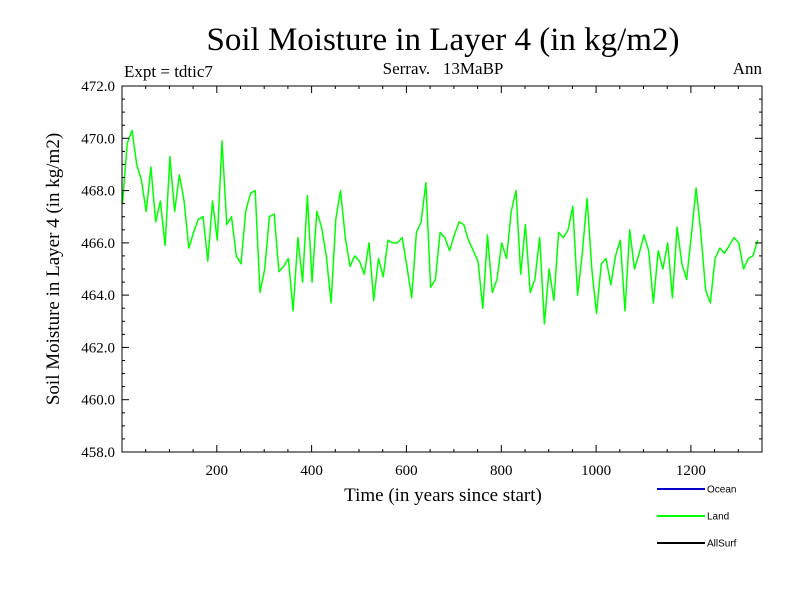 The height and width of the screenshot is (600, 800). I want to click on x-axis-title: Time (in years since start), so click(443, 495).